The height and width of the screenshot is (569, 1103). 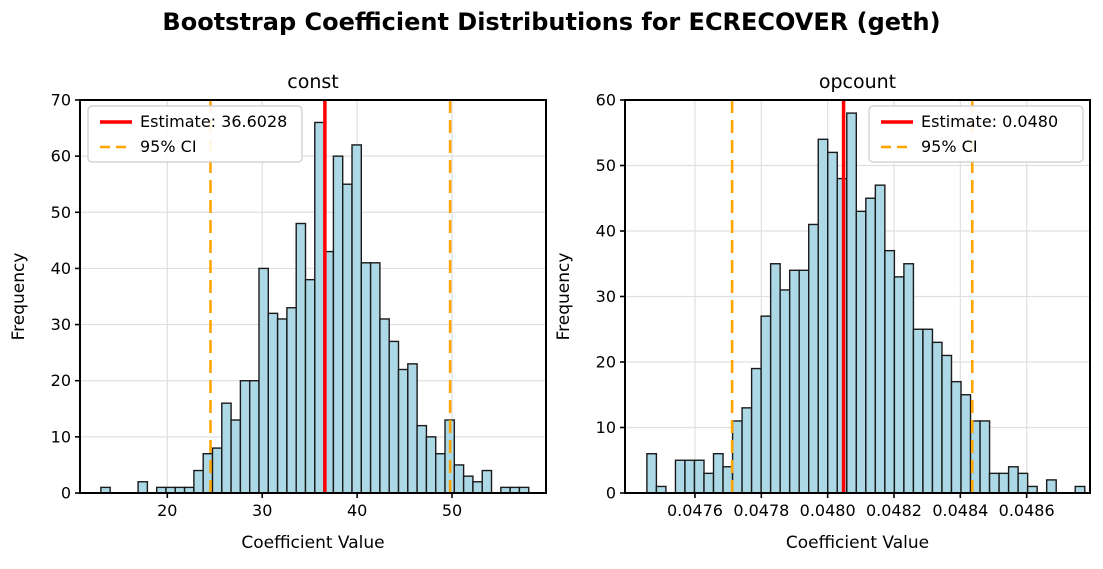 What do you see at coordinates (1027, 510) in the screenshot?
I see `x-tick-label: 0.0486` at bounding box center [1027, 510].